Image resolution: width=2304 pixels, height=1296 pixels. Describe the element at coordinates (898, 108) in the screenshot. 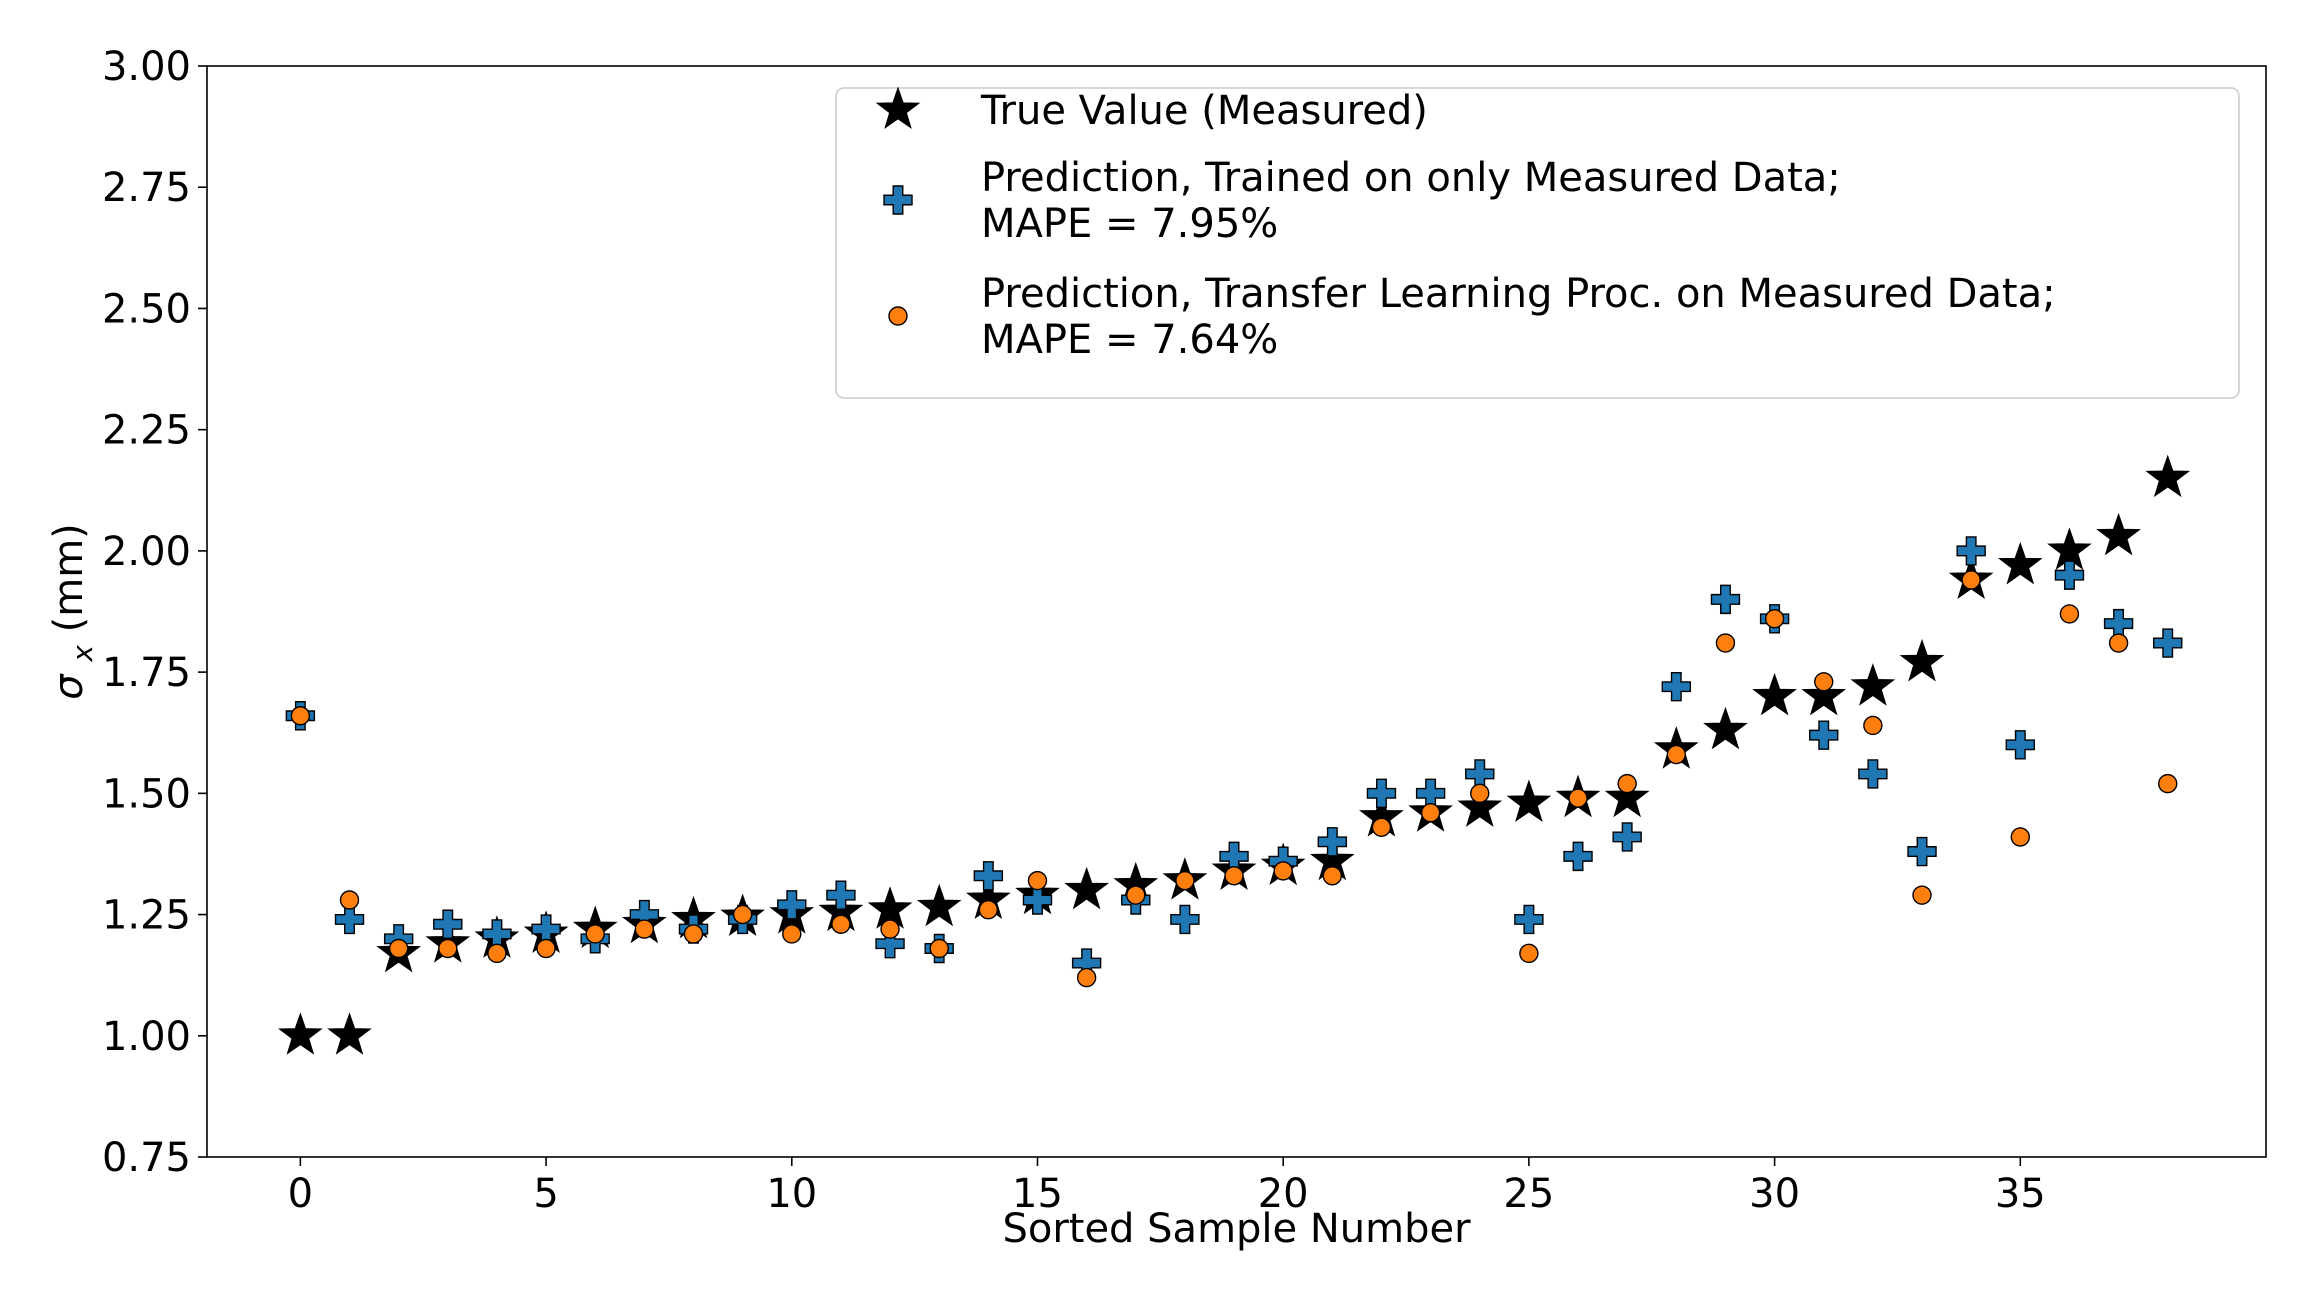

I see `legend-true-value-star` at that location.